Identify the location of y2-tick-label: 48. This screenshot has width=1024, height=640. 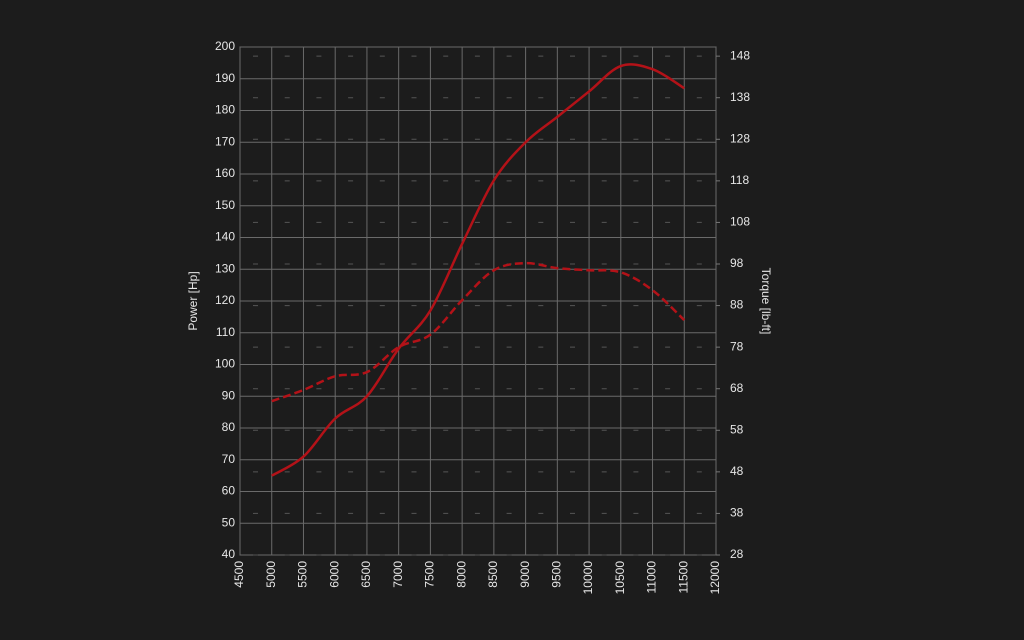
(737, 471).